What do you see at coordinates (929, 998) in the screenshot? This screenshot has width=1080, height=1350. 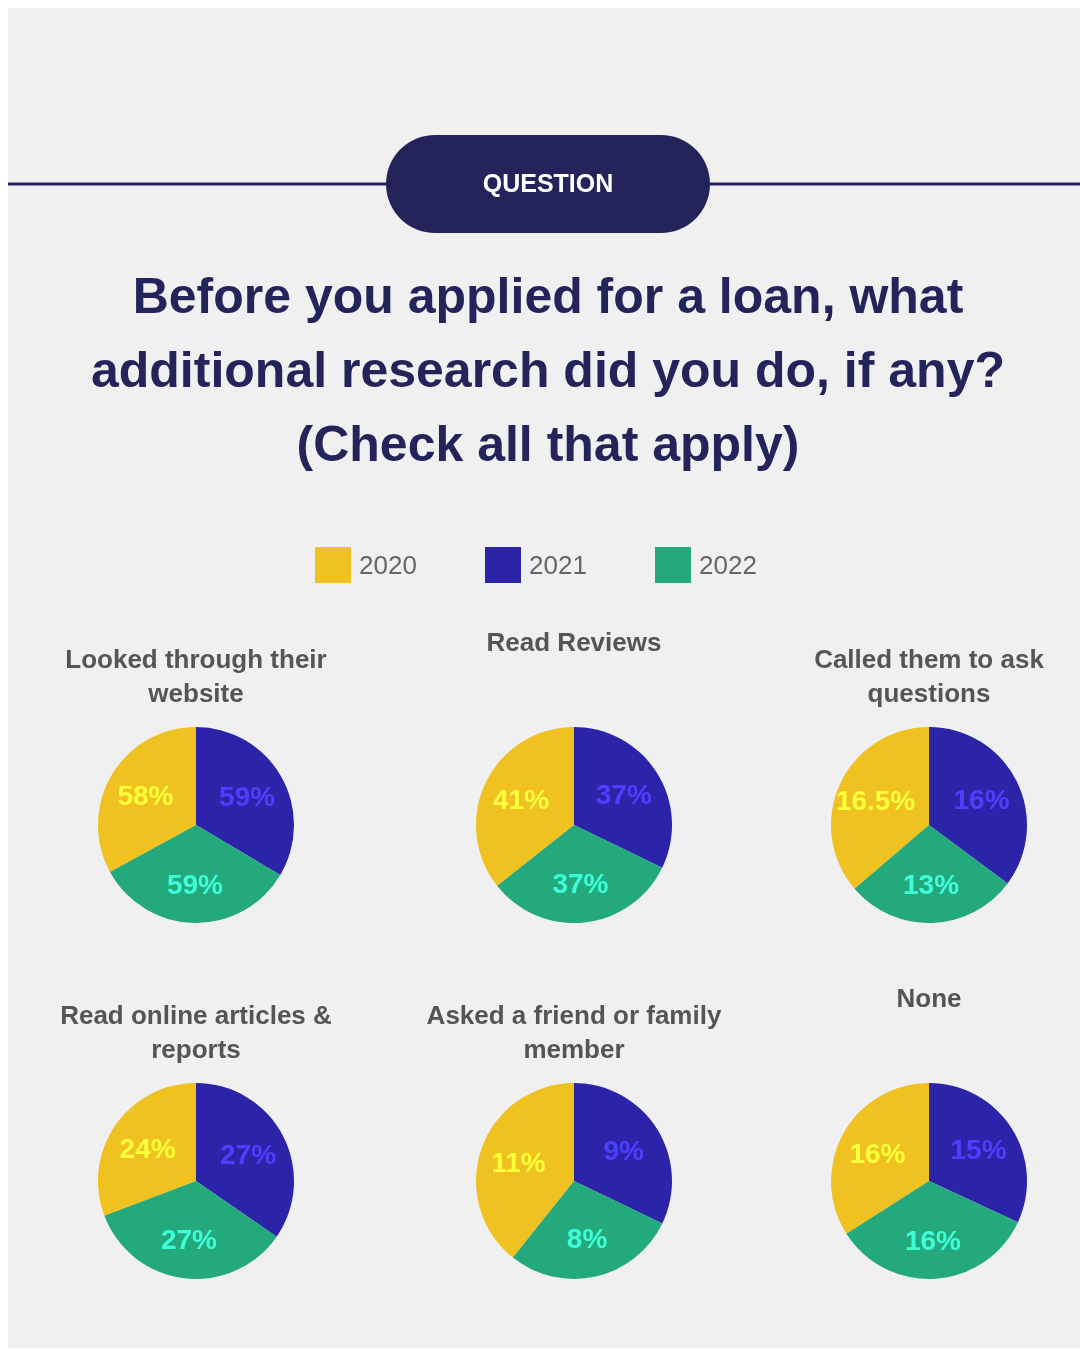 I see `chart-title: None` at bounding box center [929, 998].